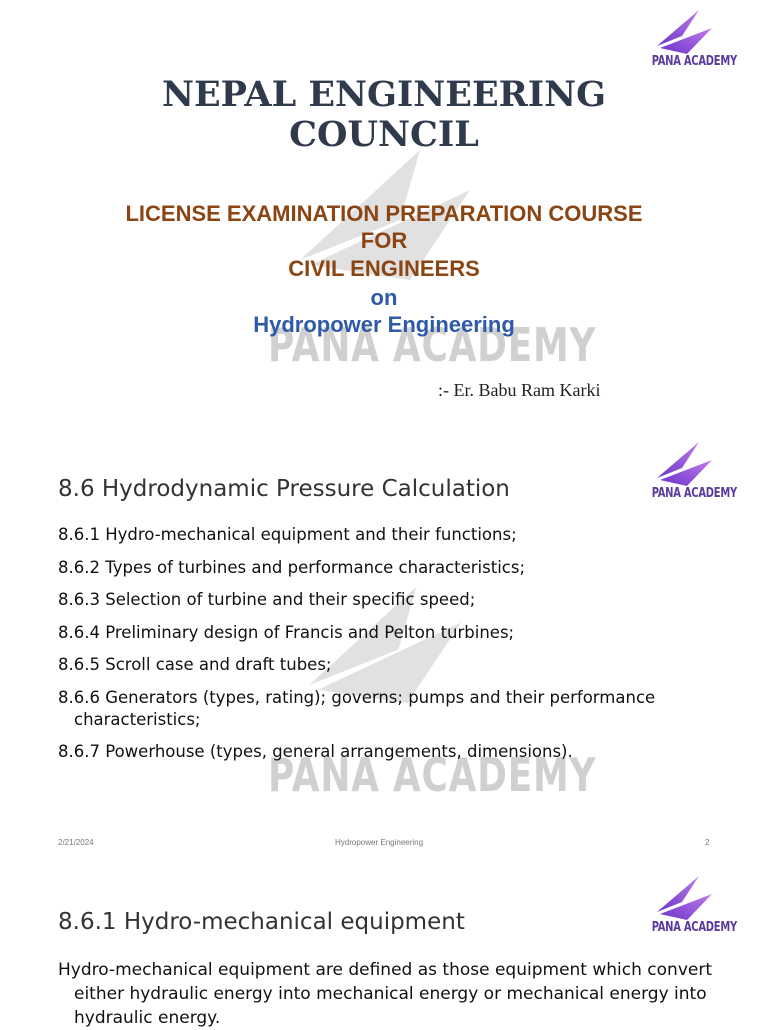 This screenshot has height=1030, width=768. Describe the element at coordinates (195, 664) in the screenshot. I see `list-item: 8.6.5 Scroll case and draft tubes;` at that location.